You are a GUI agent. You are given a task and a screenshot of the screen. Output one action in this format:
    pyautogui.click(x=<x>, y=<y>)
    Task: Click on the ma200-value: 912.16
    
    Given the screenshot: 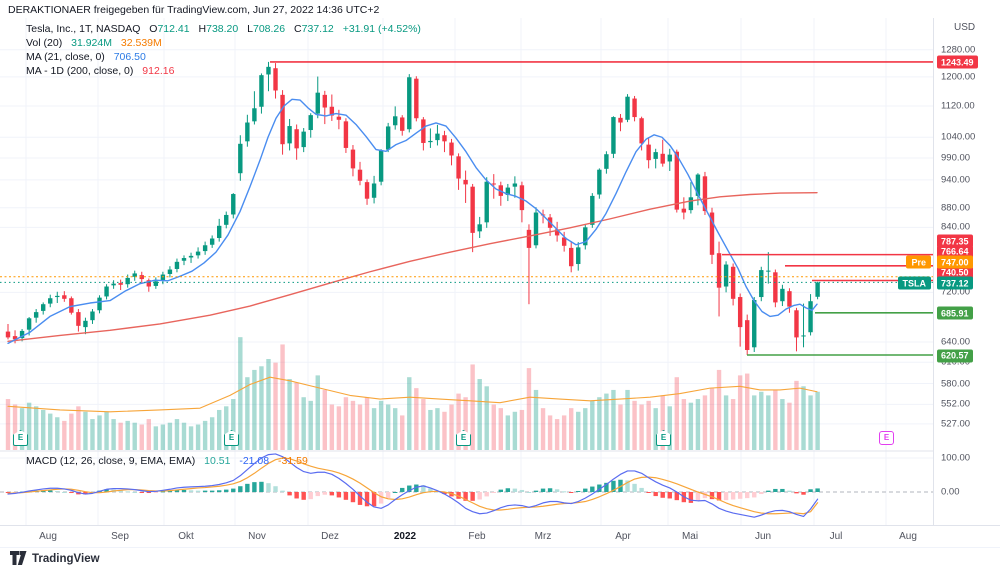 What is the action you would take?
    pyautogui.click(x=158, y=71)
    